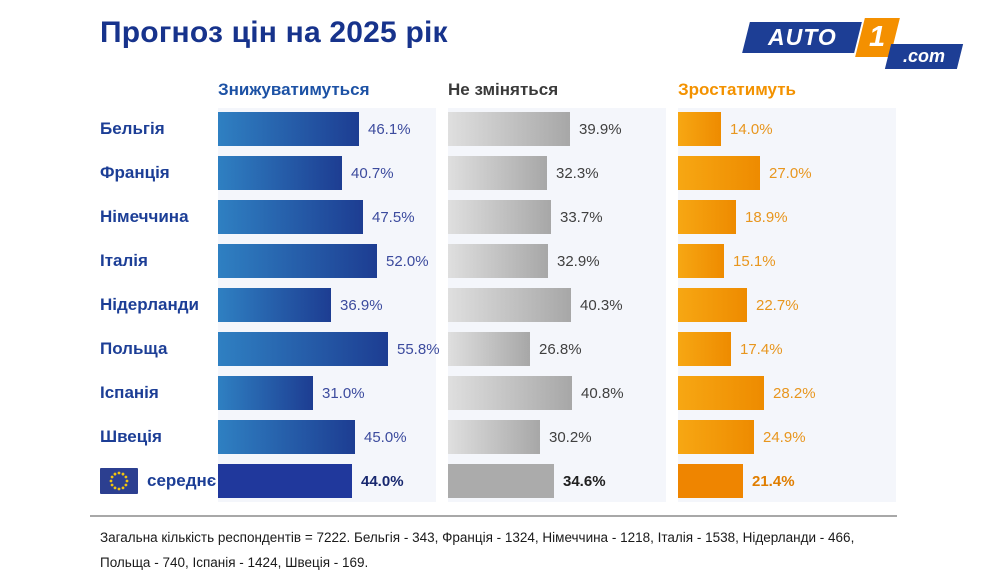 The image size is (1000, 571). I want to click on decrease-value: 36.9%, so click(361, 305).